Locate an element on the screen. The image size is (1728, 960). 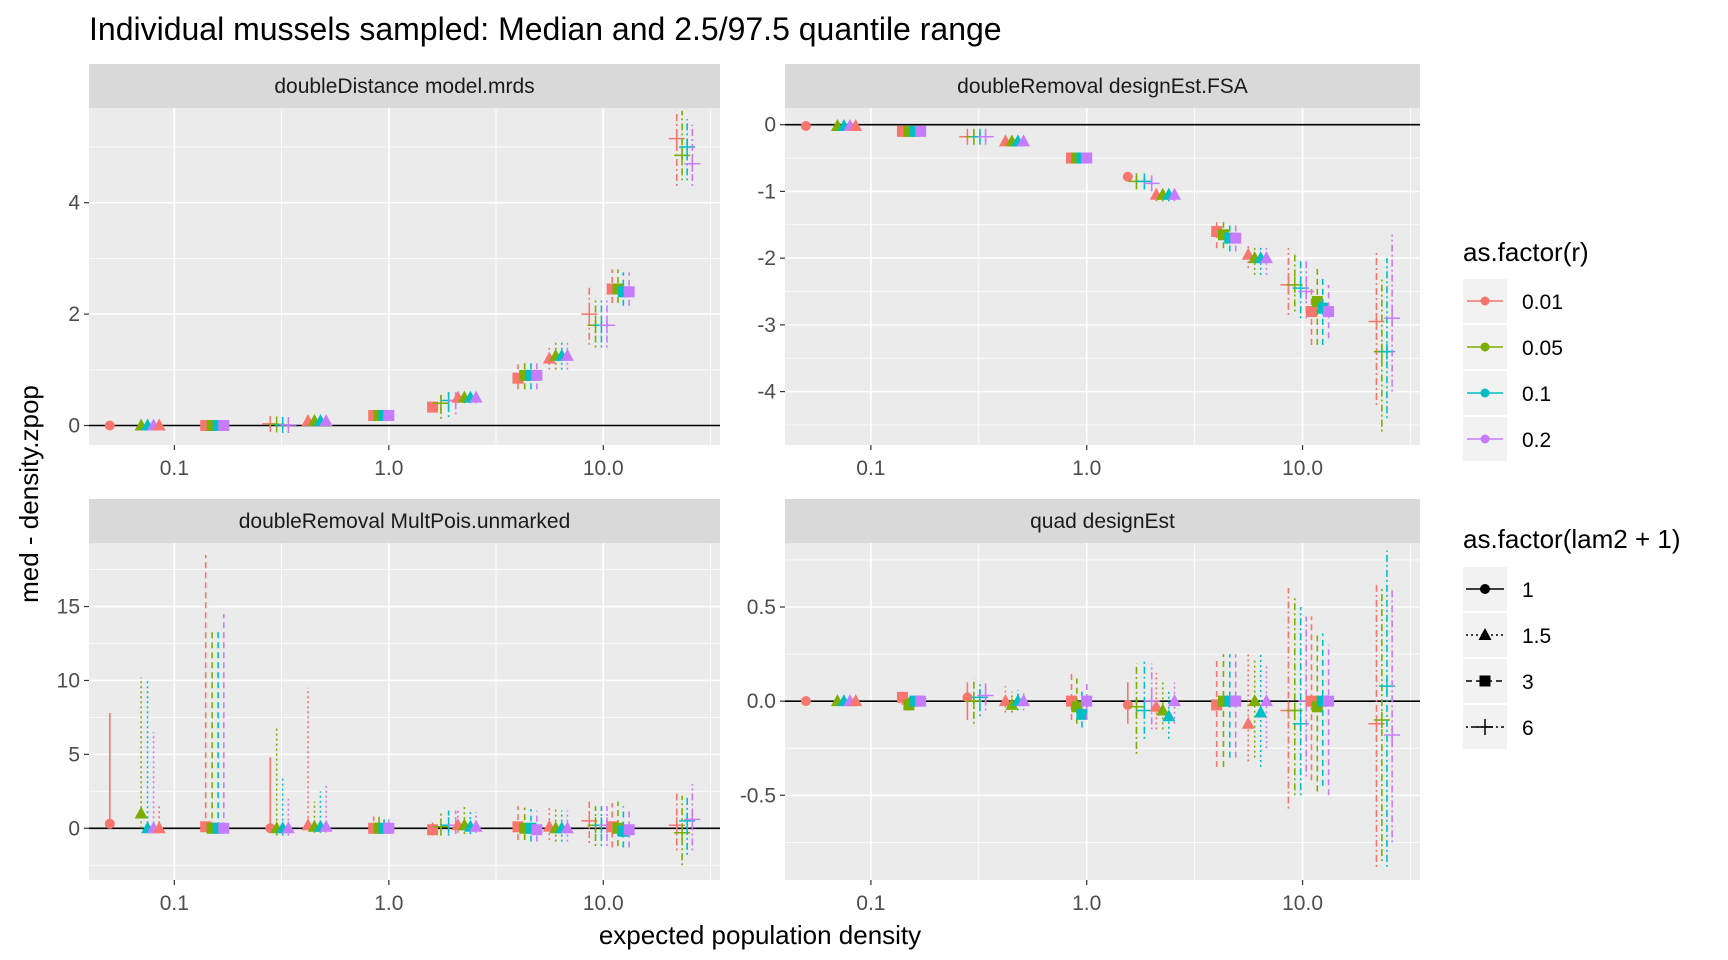
legend-label: 0.2 is located at coordinates (1536, 440).